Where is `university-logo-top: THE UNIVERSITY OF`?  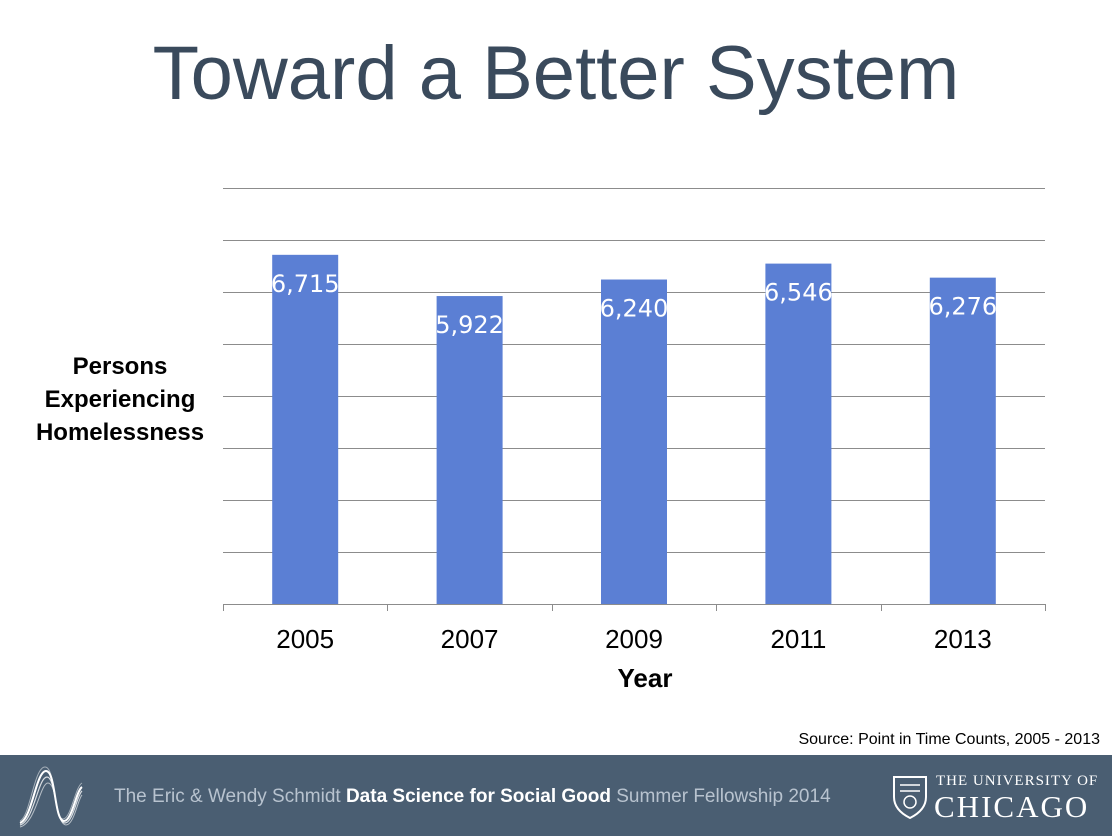
university-logo-top: THE UNIVERSITY OF is located at coordinates (1017, 781).